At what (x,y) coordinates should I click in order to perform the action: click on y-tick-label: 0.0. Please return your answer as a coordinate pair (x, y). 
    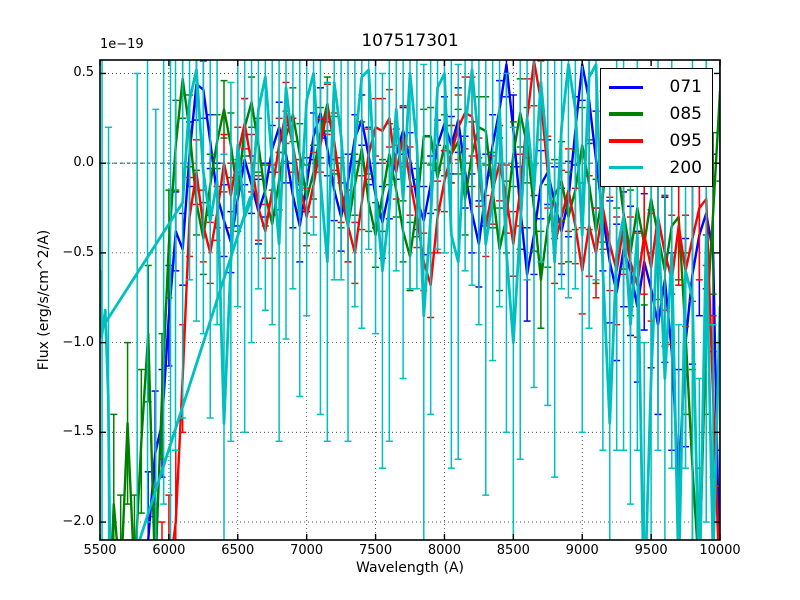
    Looking at the image, I should click on (83, 163).